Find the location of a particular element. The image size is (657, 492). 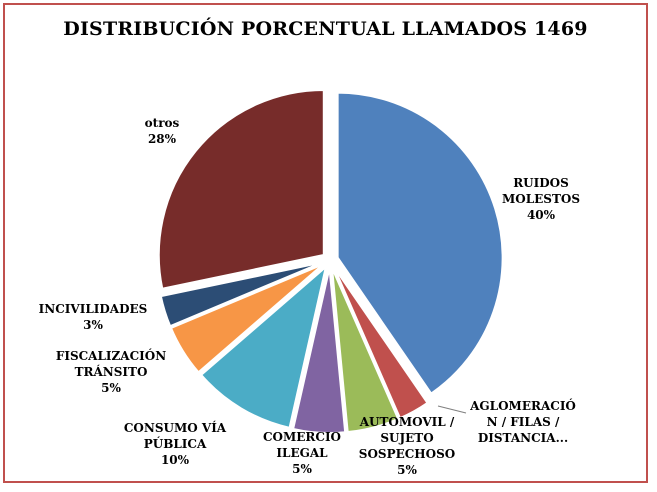

slice-label: AUTOMOVIL / SUJETO SOSPECHOSO 5% is located at coordinates (407, 446).